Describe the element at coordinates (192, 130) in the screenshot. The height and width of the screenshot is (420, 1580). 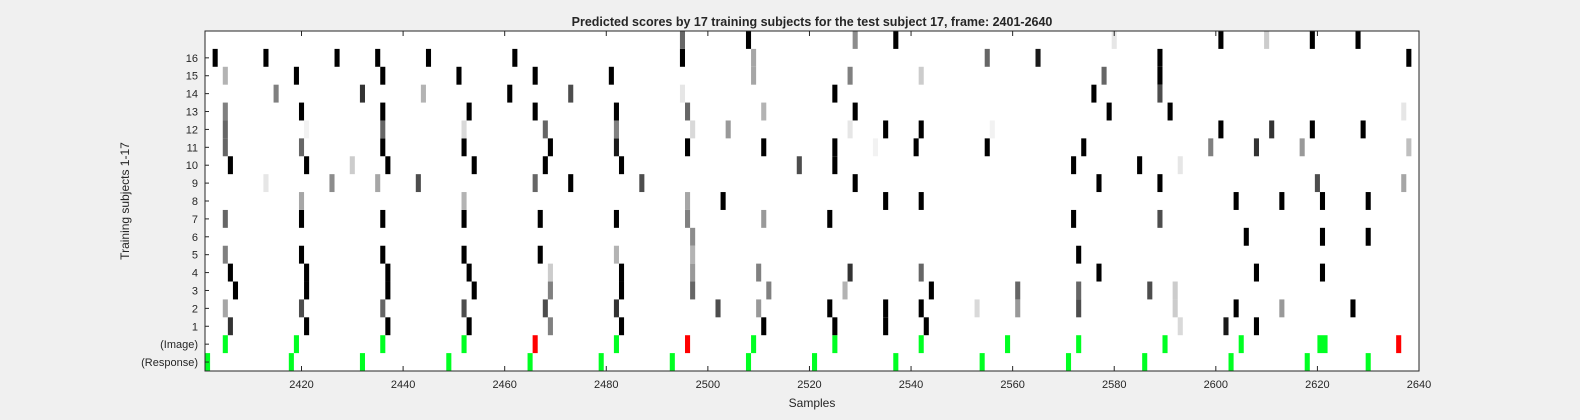
I see `y-tick-label: 12` at that location.